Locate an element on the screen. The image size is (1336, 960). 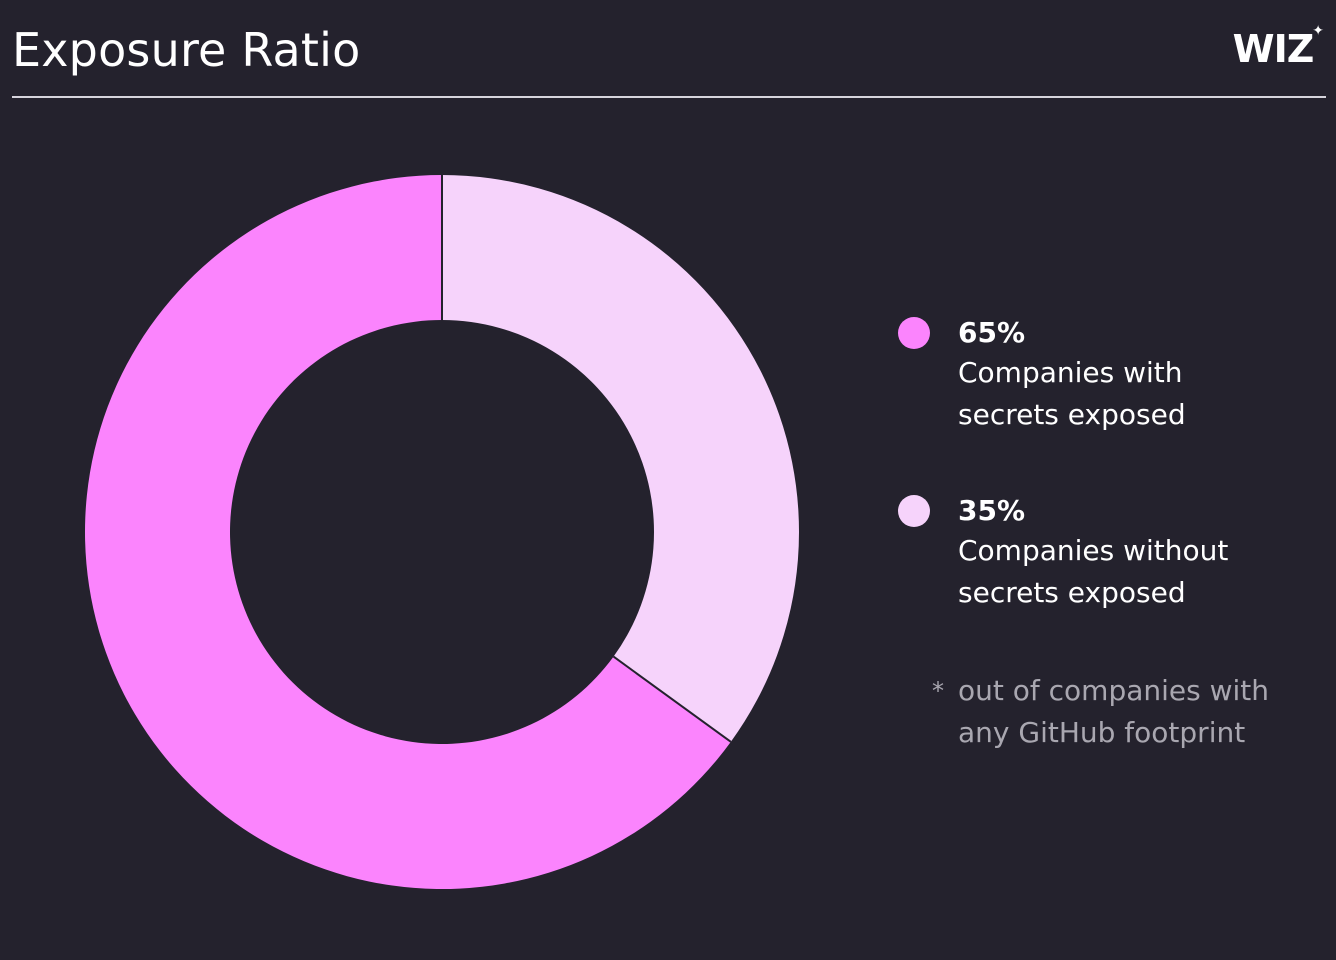
legend-item-without-secrets: 35% Companies without secrets exposed is located at coordinates (1093, 553).